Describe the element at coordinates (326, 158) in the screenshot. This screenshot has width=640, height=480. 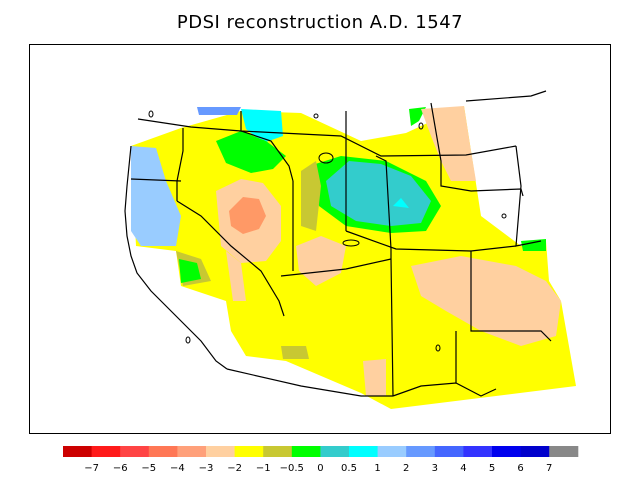
I see `great-salt-lake` at that location.